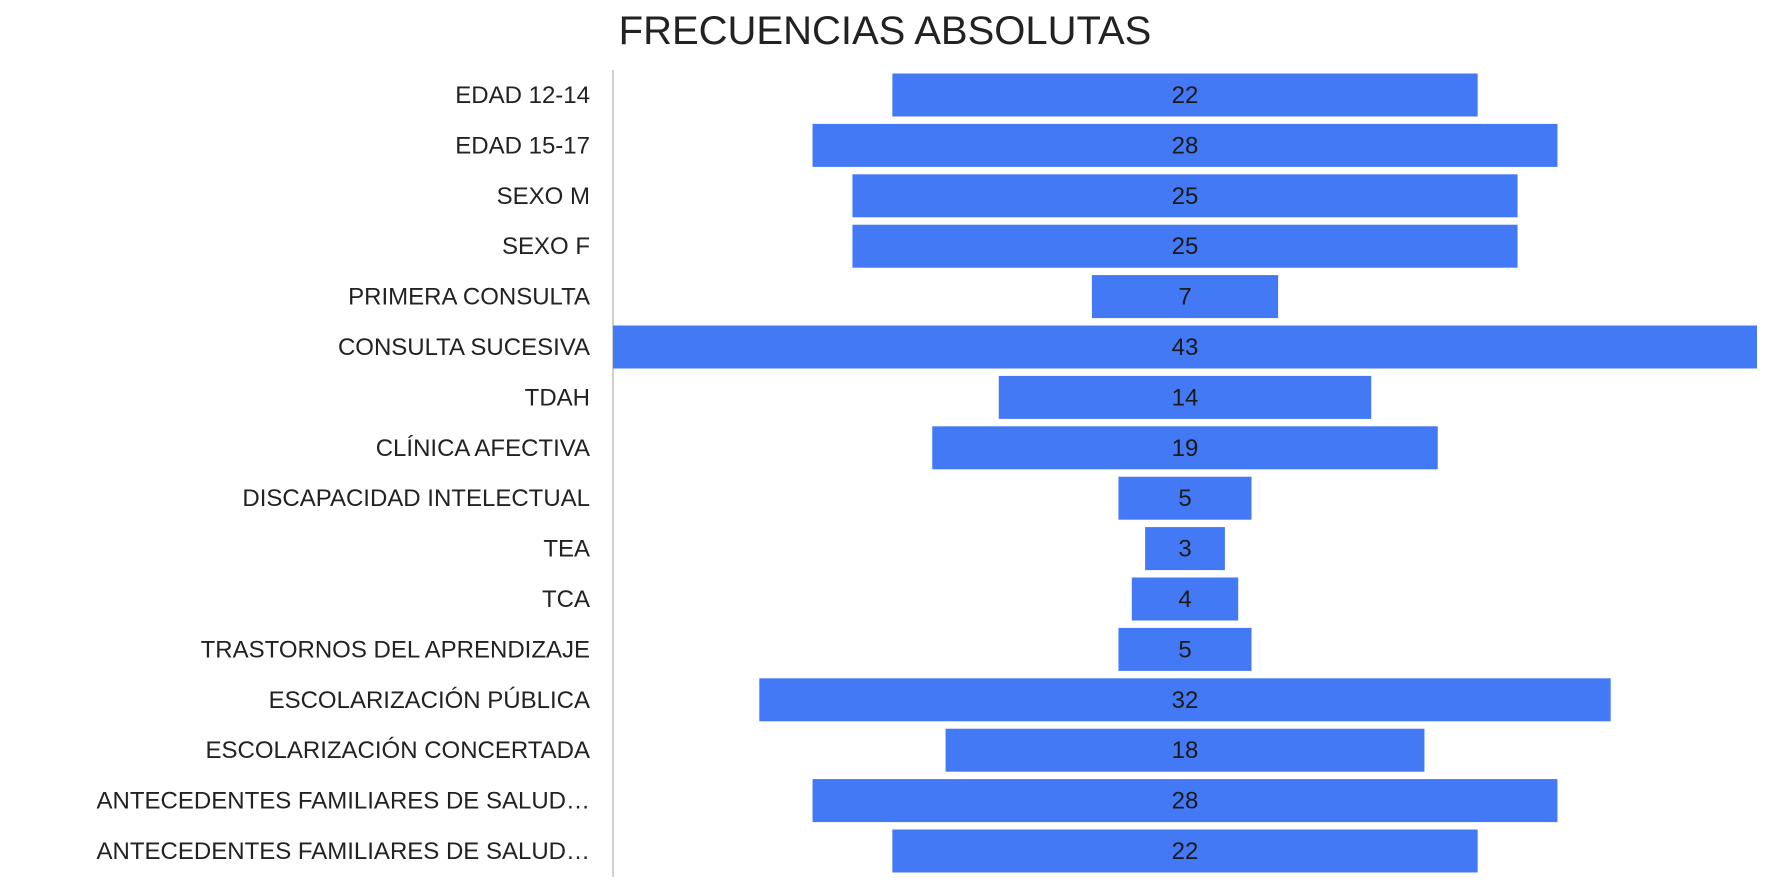  What do you see at coordinates (885, 31) in the screenshot?
I see `chart-title: FRECUENCIAS ABSOLUTAS` at bounding box center [885, 31].